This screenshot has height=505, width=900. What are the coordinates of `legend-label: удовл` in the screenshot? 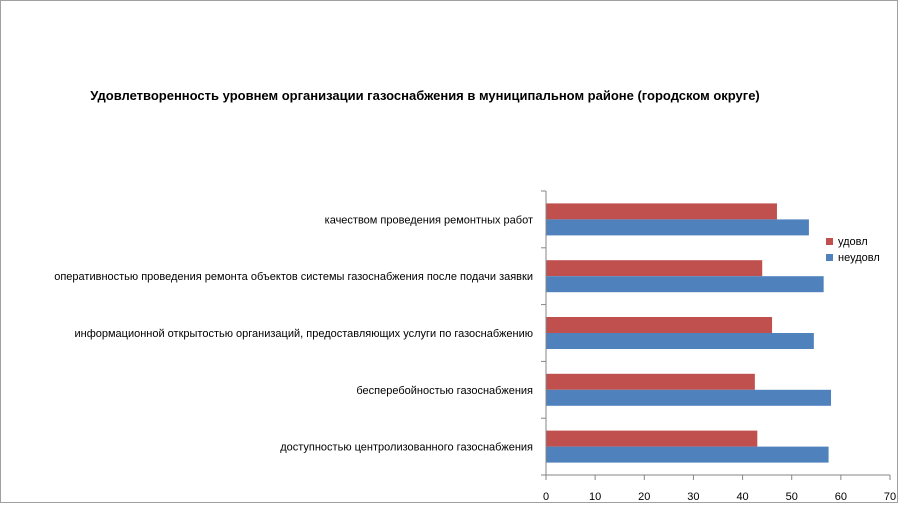 It's located at (853, 242).